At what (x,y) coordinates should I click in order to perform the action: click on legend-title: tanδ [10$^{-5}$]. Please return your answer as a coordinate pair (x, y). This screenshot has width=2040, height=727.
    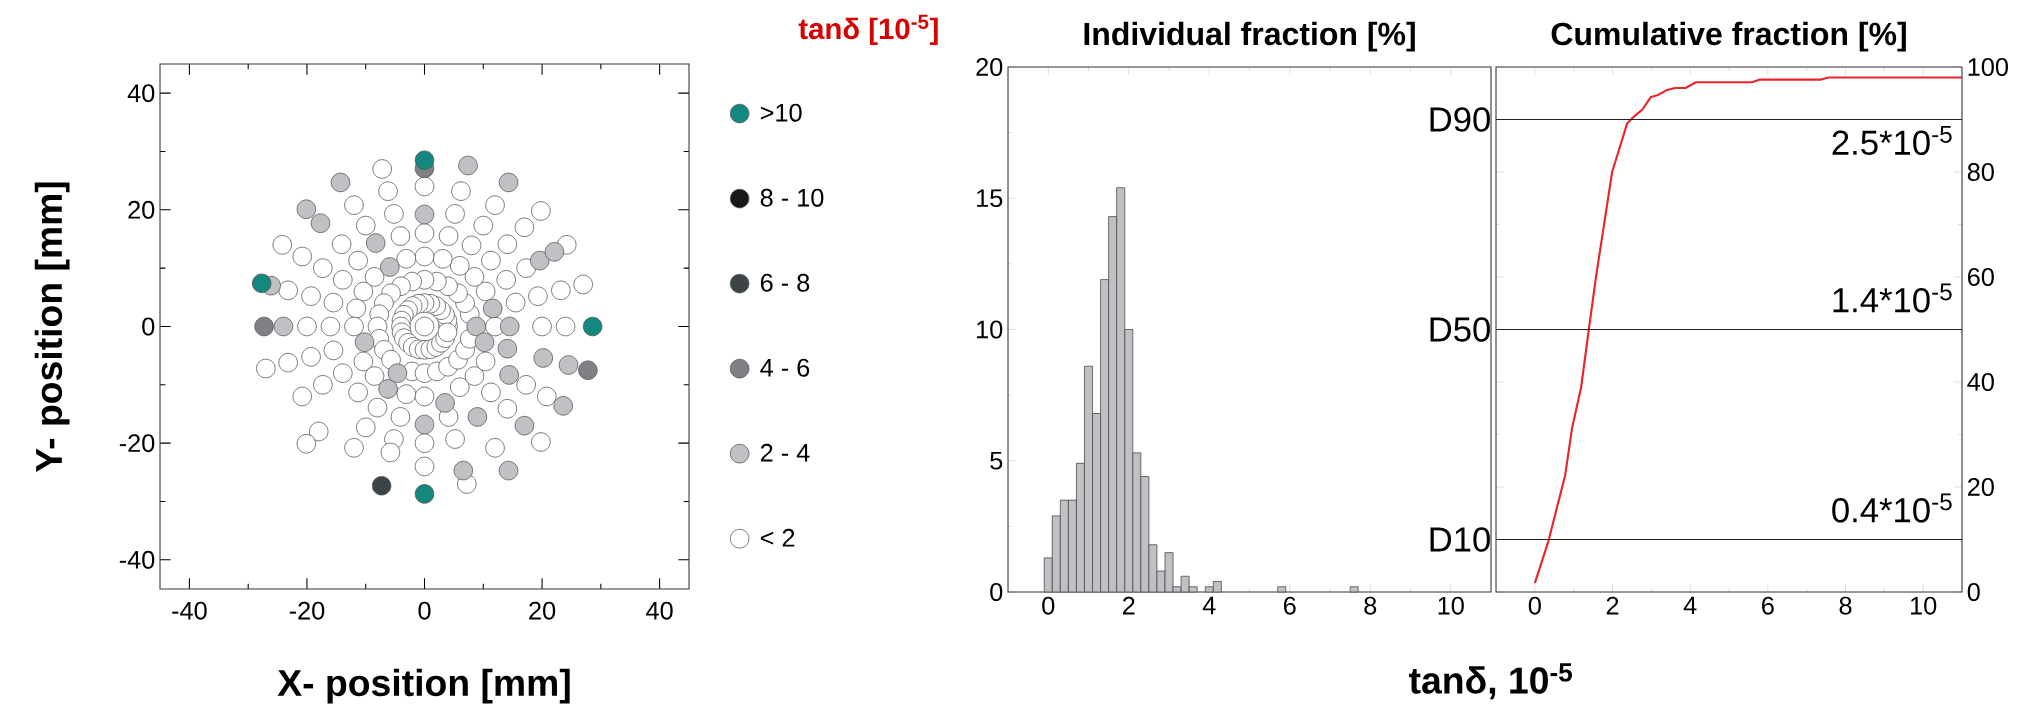
    Looking at the image, I should click on (868, 29).